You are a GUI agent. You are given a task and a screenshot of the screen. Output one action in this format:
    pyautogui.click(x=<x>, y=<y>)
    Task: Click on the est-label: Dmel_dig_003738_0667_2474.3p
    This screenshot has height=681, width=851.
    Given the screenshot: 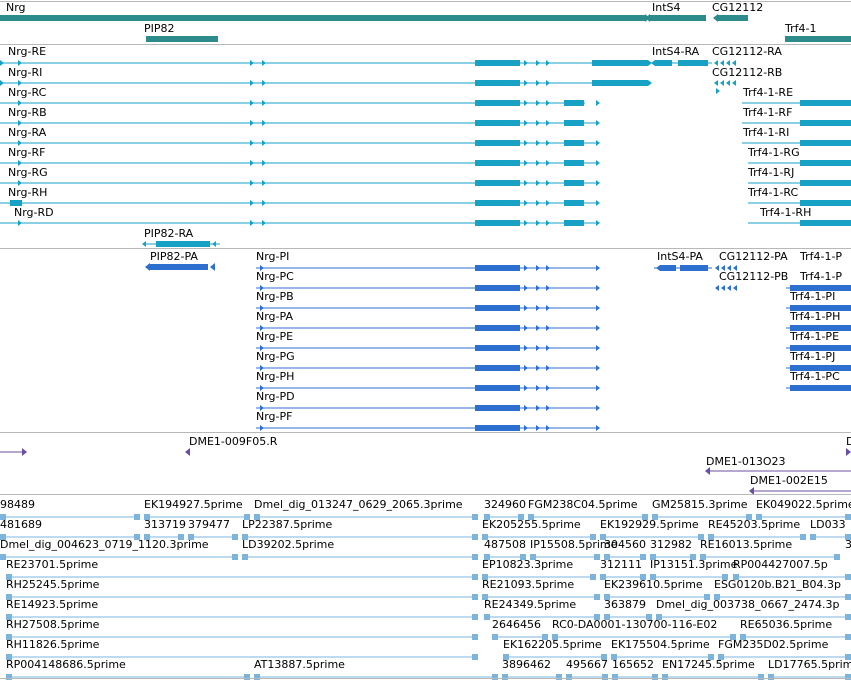 What is the action you would take?
    pyautogui.click(x=748, y=604)
    